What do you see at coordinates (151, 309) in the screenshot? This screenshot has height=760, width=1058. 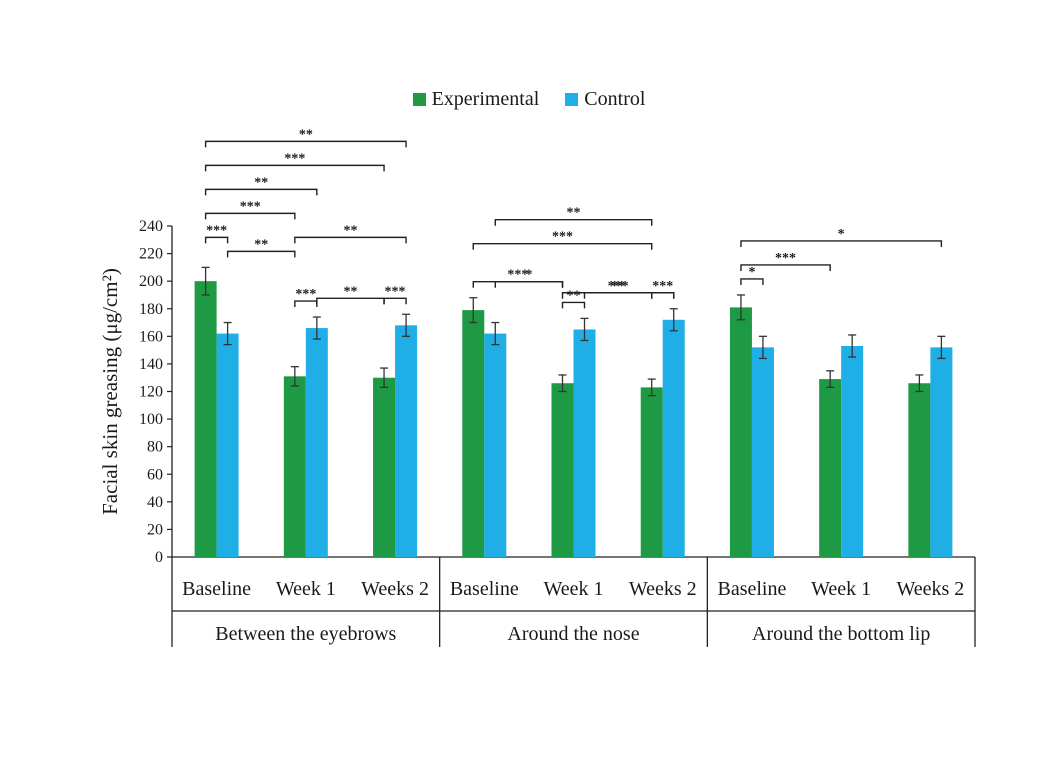 I see `y-tick-label: 180` at bounding box center [151, 309].